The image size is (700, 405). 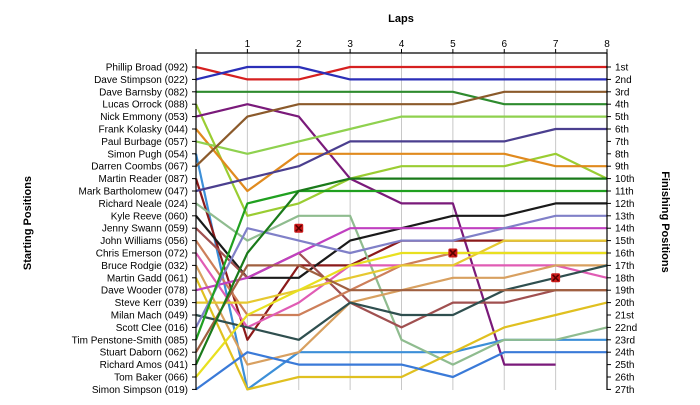 I want to click on start-position-label: Dave Barnsby (082), so click(x=143, y=92).